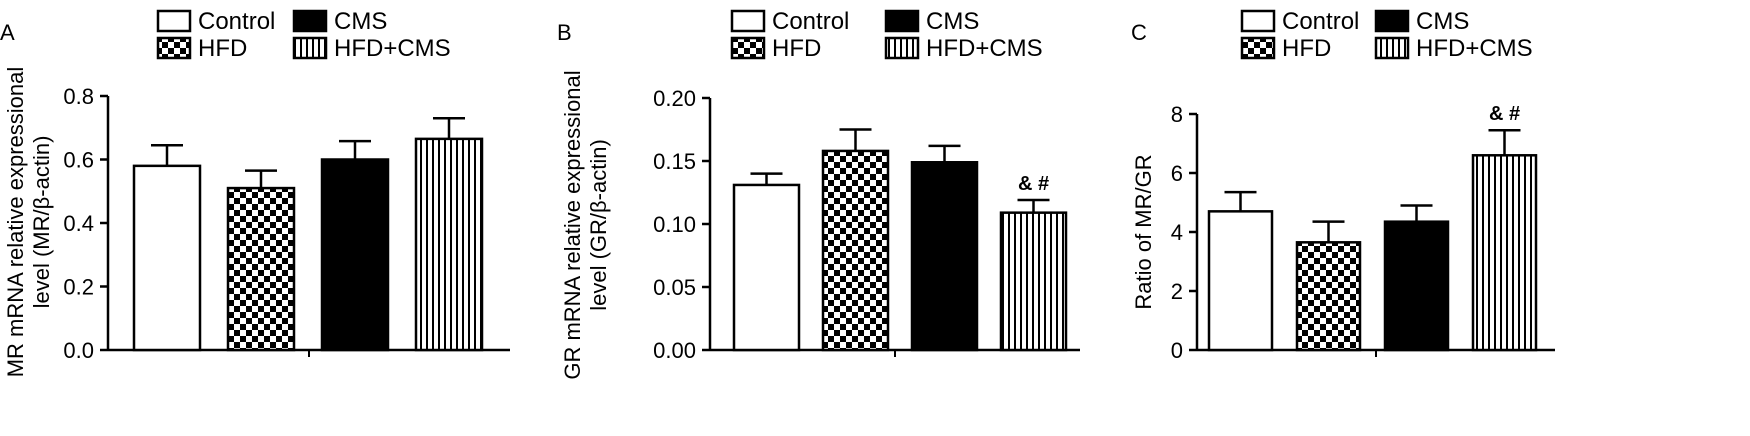 This screenshot has width=1750, height=436. I want to click on y-tick-label: 6, so click(1177, 173).